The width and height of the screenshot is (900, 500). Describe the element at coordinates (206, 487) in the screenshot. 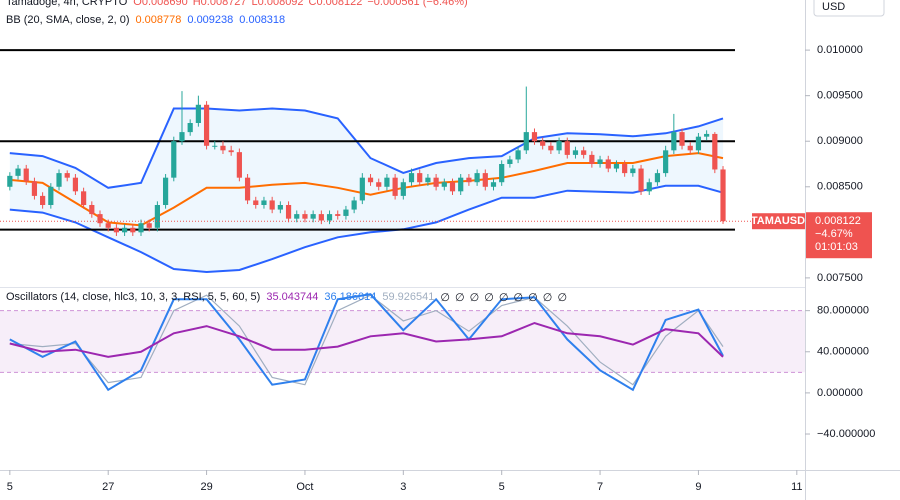

I see `x-tick-label: 29` at that location.